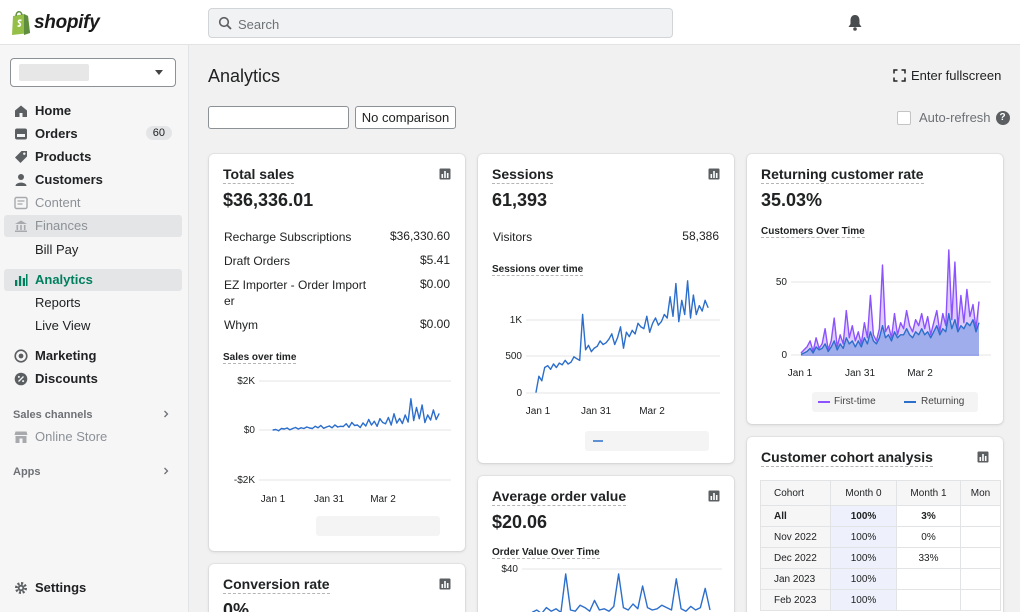 Image resolution: width=1020 pixels, height=612 pixels. I want to click on card-title: Customer cohort analysis, so click(847, 458).